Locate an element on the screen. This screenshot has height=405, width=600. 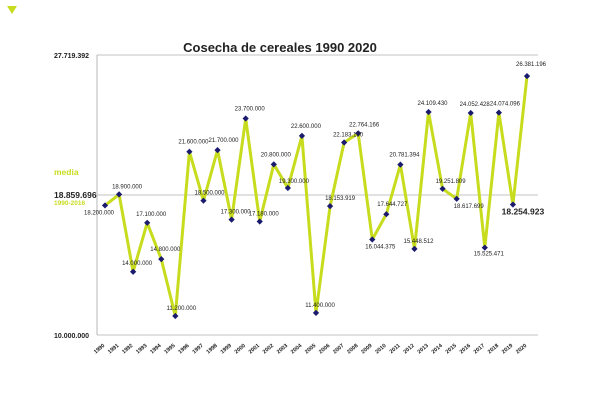
x-tick-label: 2006 is located at coordinates (324, 349).